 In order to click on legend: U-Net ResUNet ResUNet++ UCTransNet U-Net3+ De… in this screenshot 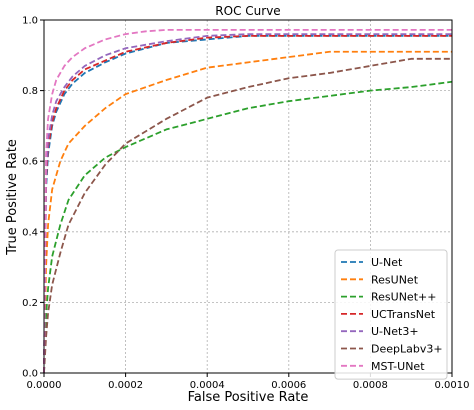, I will do `click(391, 314)`.